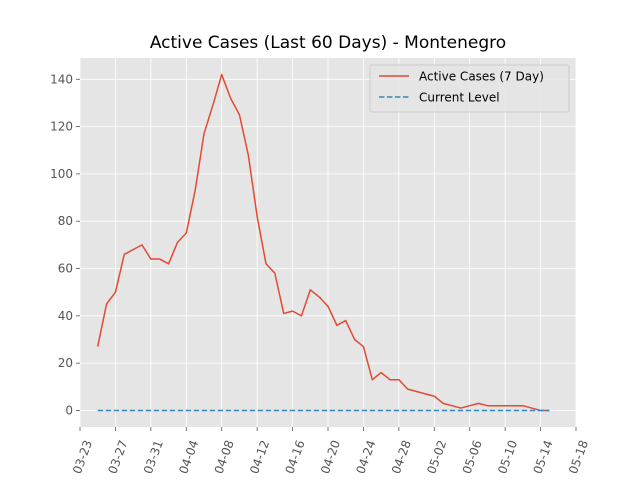 This screenshot has width=640, height=480. I want to click on x-tick-label: 05-14, so click(543, 457).